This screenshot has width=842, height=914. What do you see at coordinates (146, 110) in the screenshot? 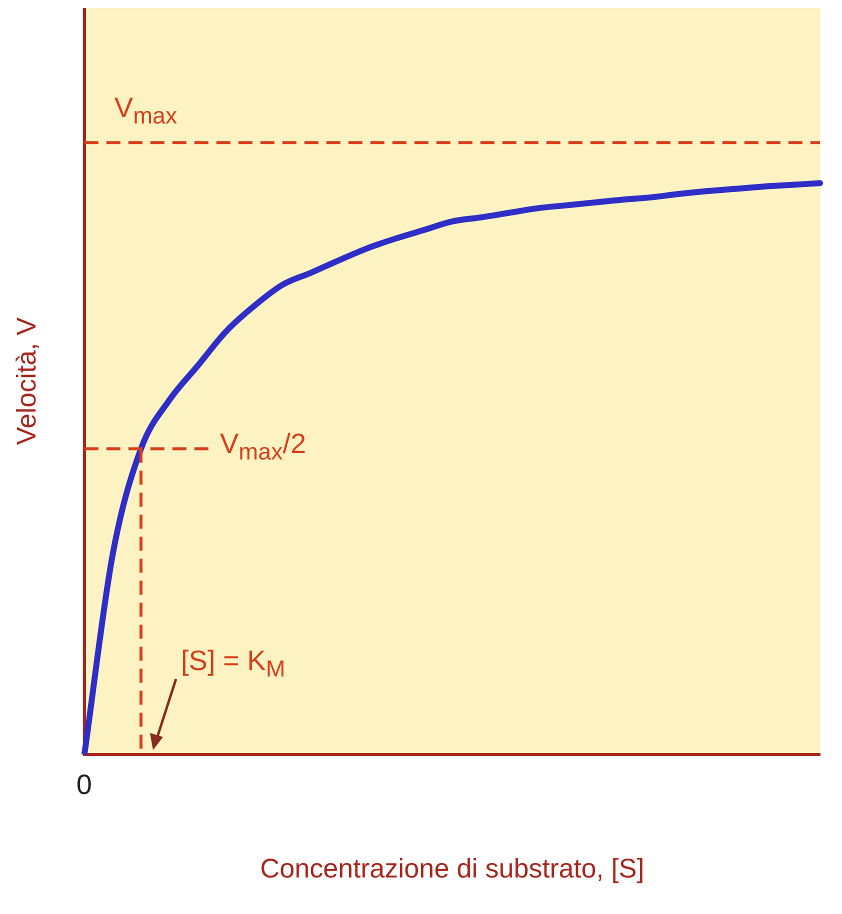
I see `ref-line-label: V$_{max}$` at bounding box center [146, 110].